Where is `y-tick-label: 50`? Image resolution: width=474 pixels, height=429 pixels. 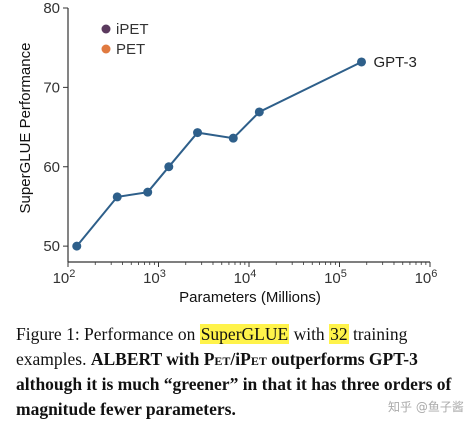
y-tick-label: 50 is located at coordinates (51, 246).